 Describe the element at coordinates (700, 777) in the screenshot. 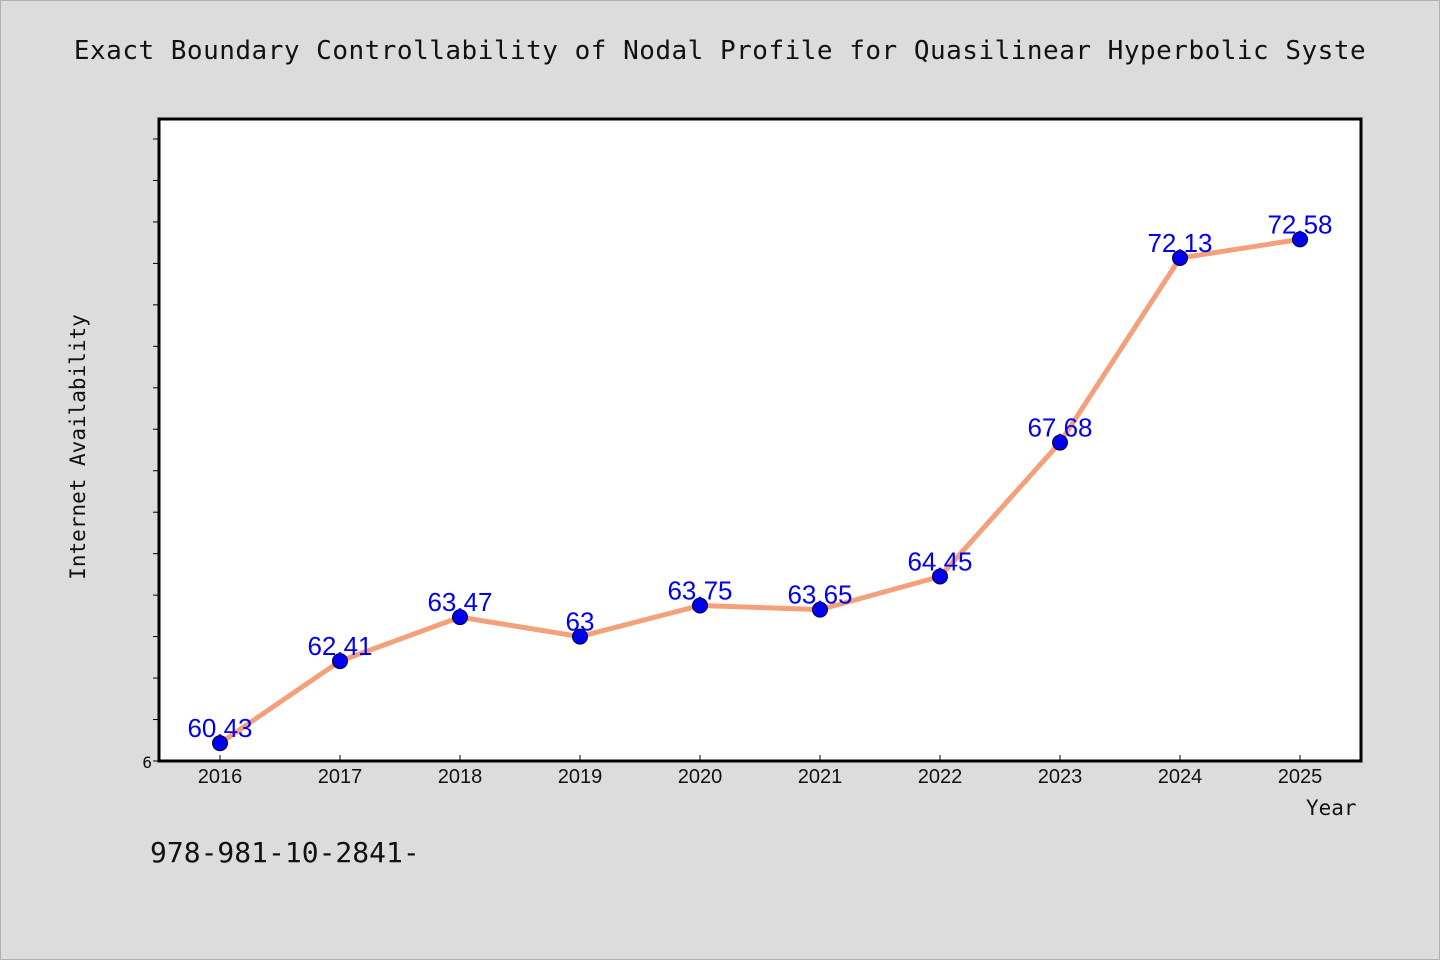

I see `x-tick-label: 2020` at that location.